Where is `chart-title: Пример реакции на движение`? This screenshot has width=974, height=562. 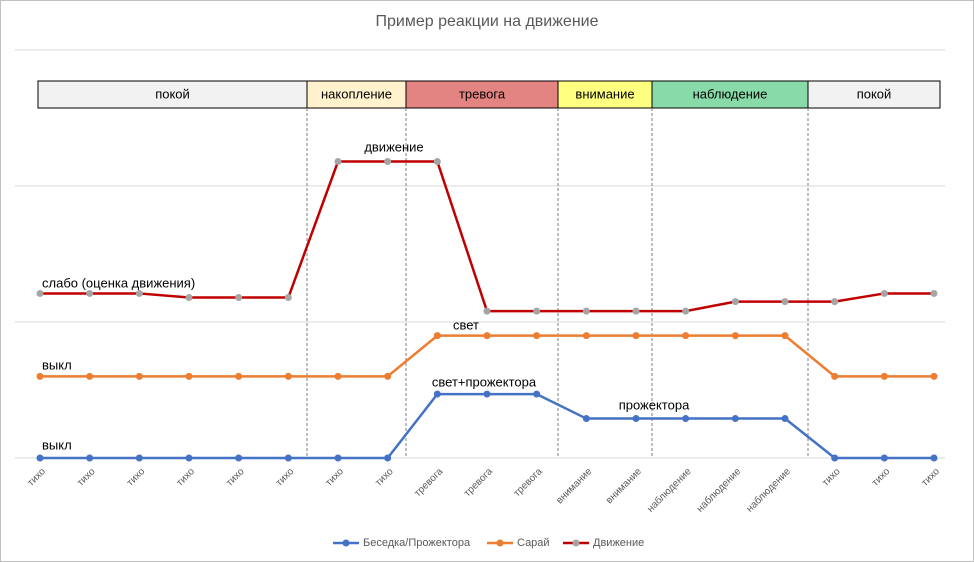
chart-title: Пример реакции на движение is located at coordinates (487, 21).